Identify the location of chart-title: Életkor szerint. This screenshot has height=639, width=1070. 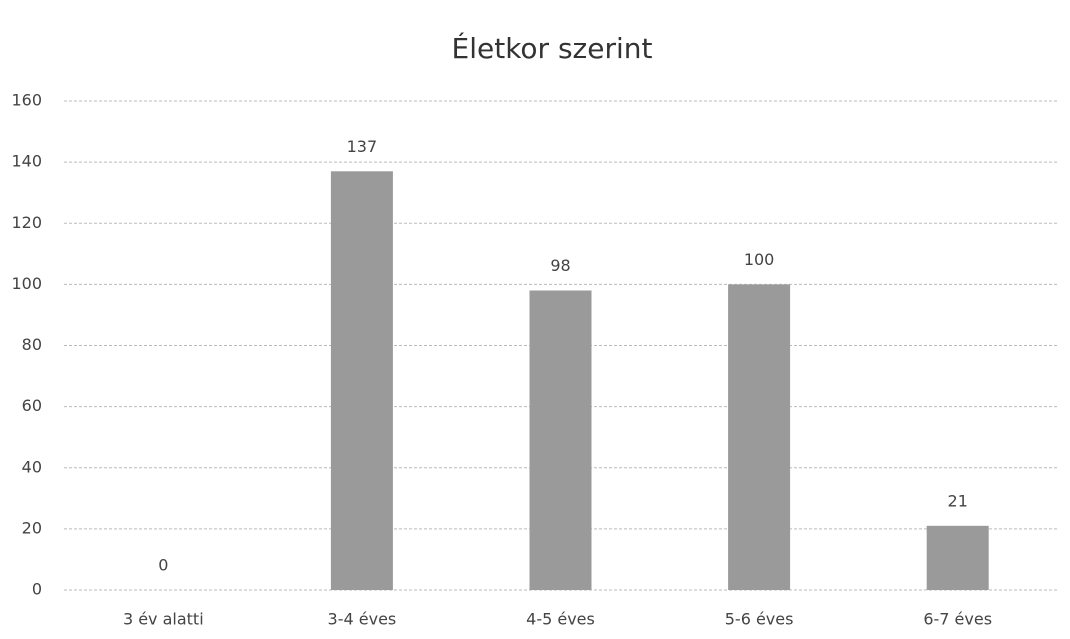
(552, 48).